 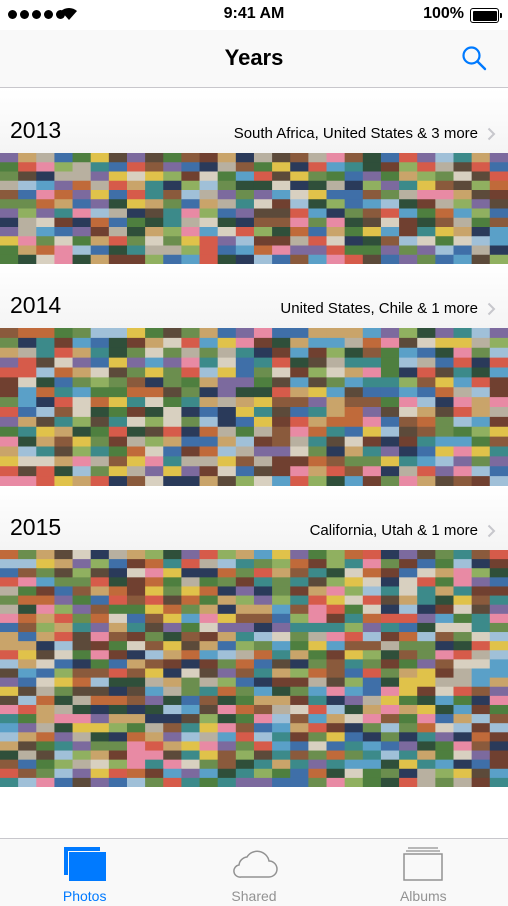 I want to click on search-icon, so click(x=474, y=58).